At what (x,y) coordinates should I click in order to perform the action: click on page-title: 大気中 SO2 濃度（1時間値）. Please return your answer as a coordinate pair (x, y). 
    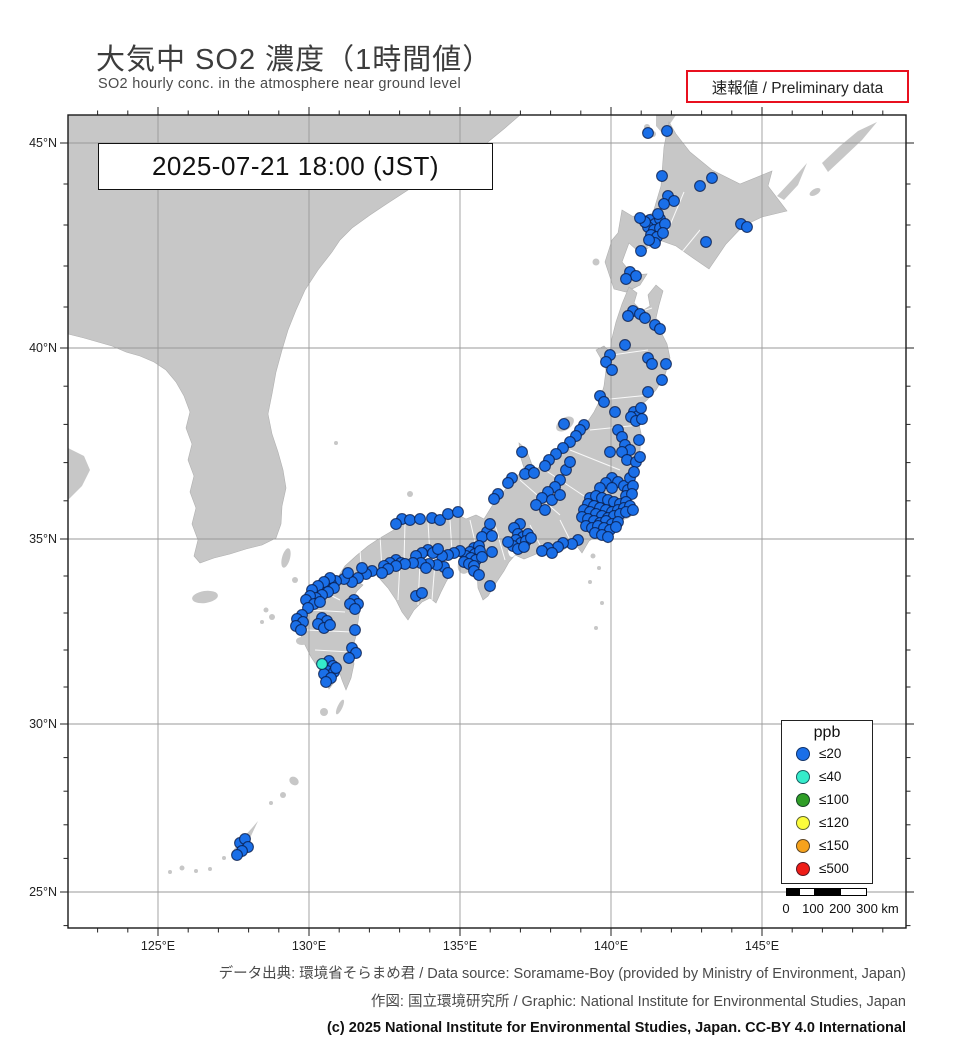
    Looking at the image, I should click on (294, 60).